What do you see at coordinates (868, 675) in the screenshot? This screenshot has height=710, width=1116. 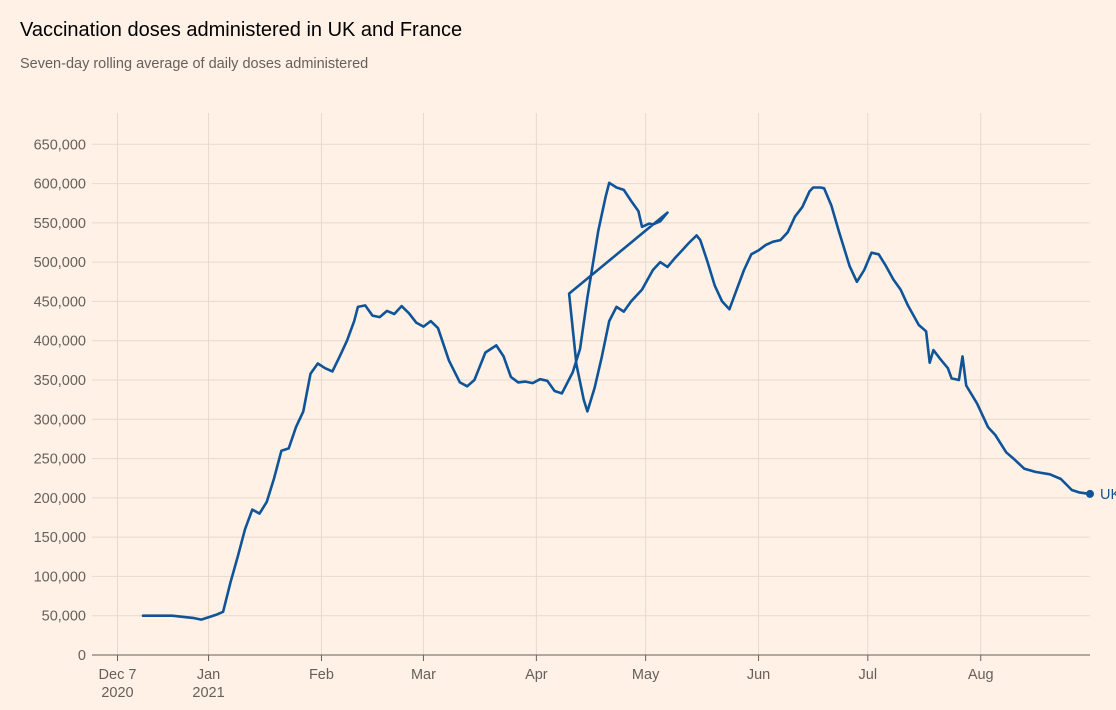 I see `x-tick-label: Jul` at bounding box center [868, 675].